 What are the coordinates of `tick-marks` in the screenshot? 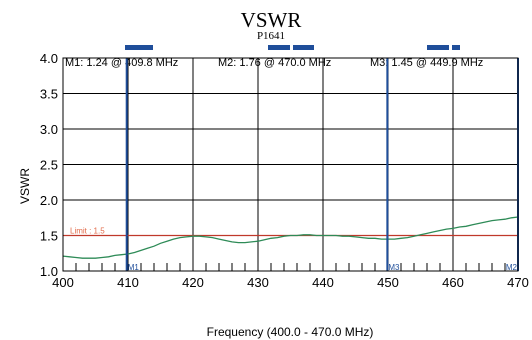 It's located at (290, 267).